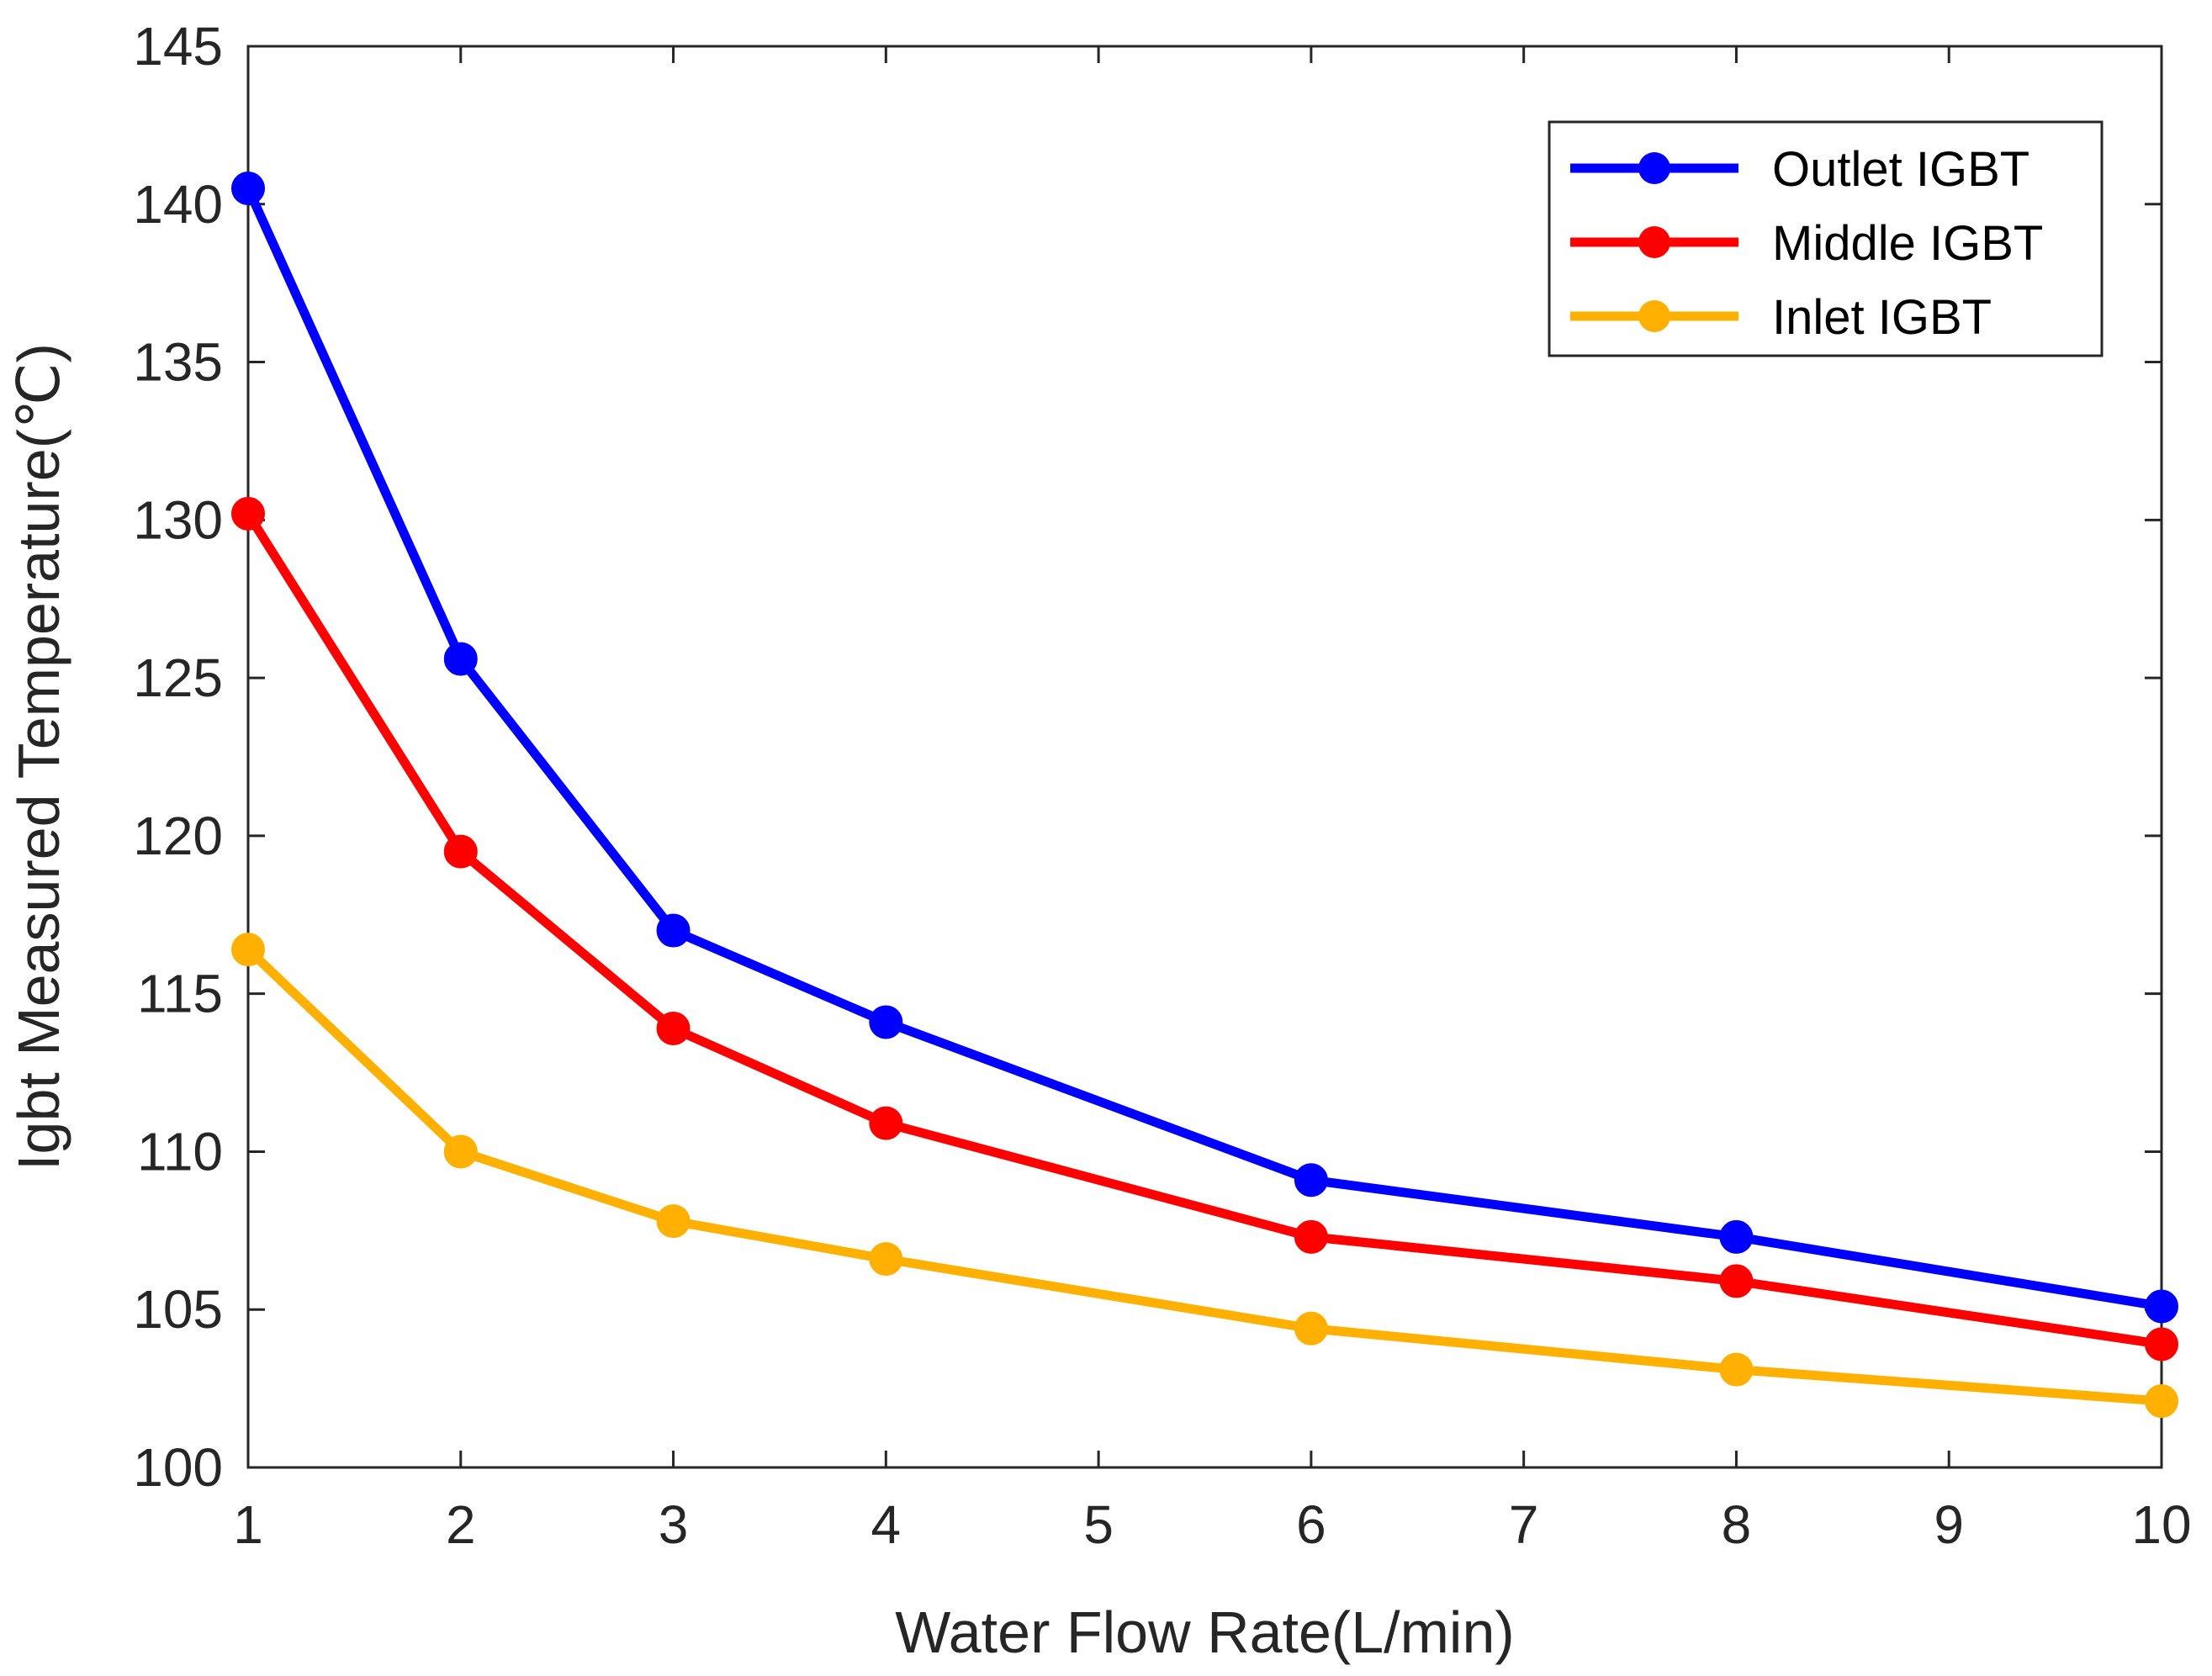 The height and width of the screenshot is (1676, 2212). What do you see at coordinates (178, 1309) in the screenshot?
I see `y-tick-label: 105` at bounding box center [178, 1309].